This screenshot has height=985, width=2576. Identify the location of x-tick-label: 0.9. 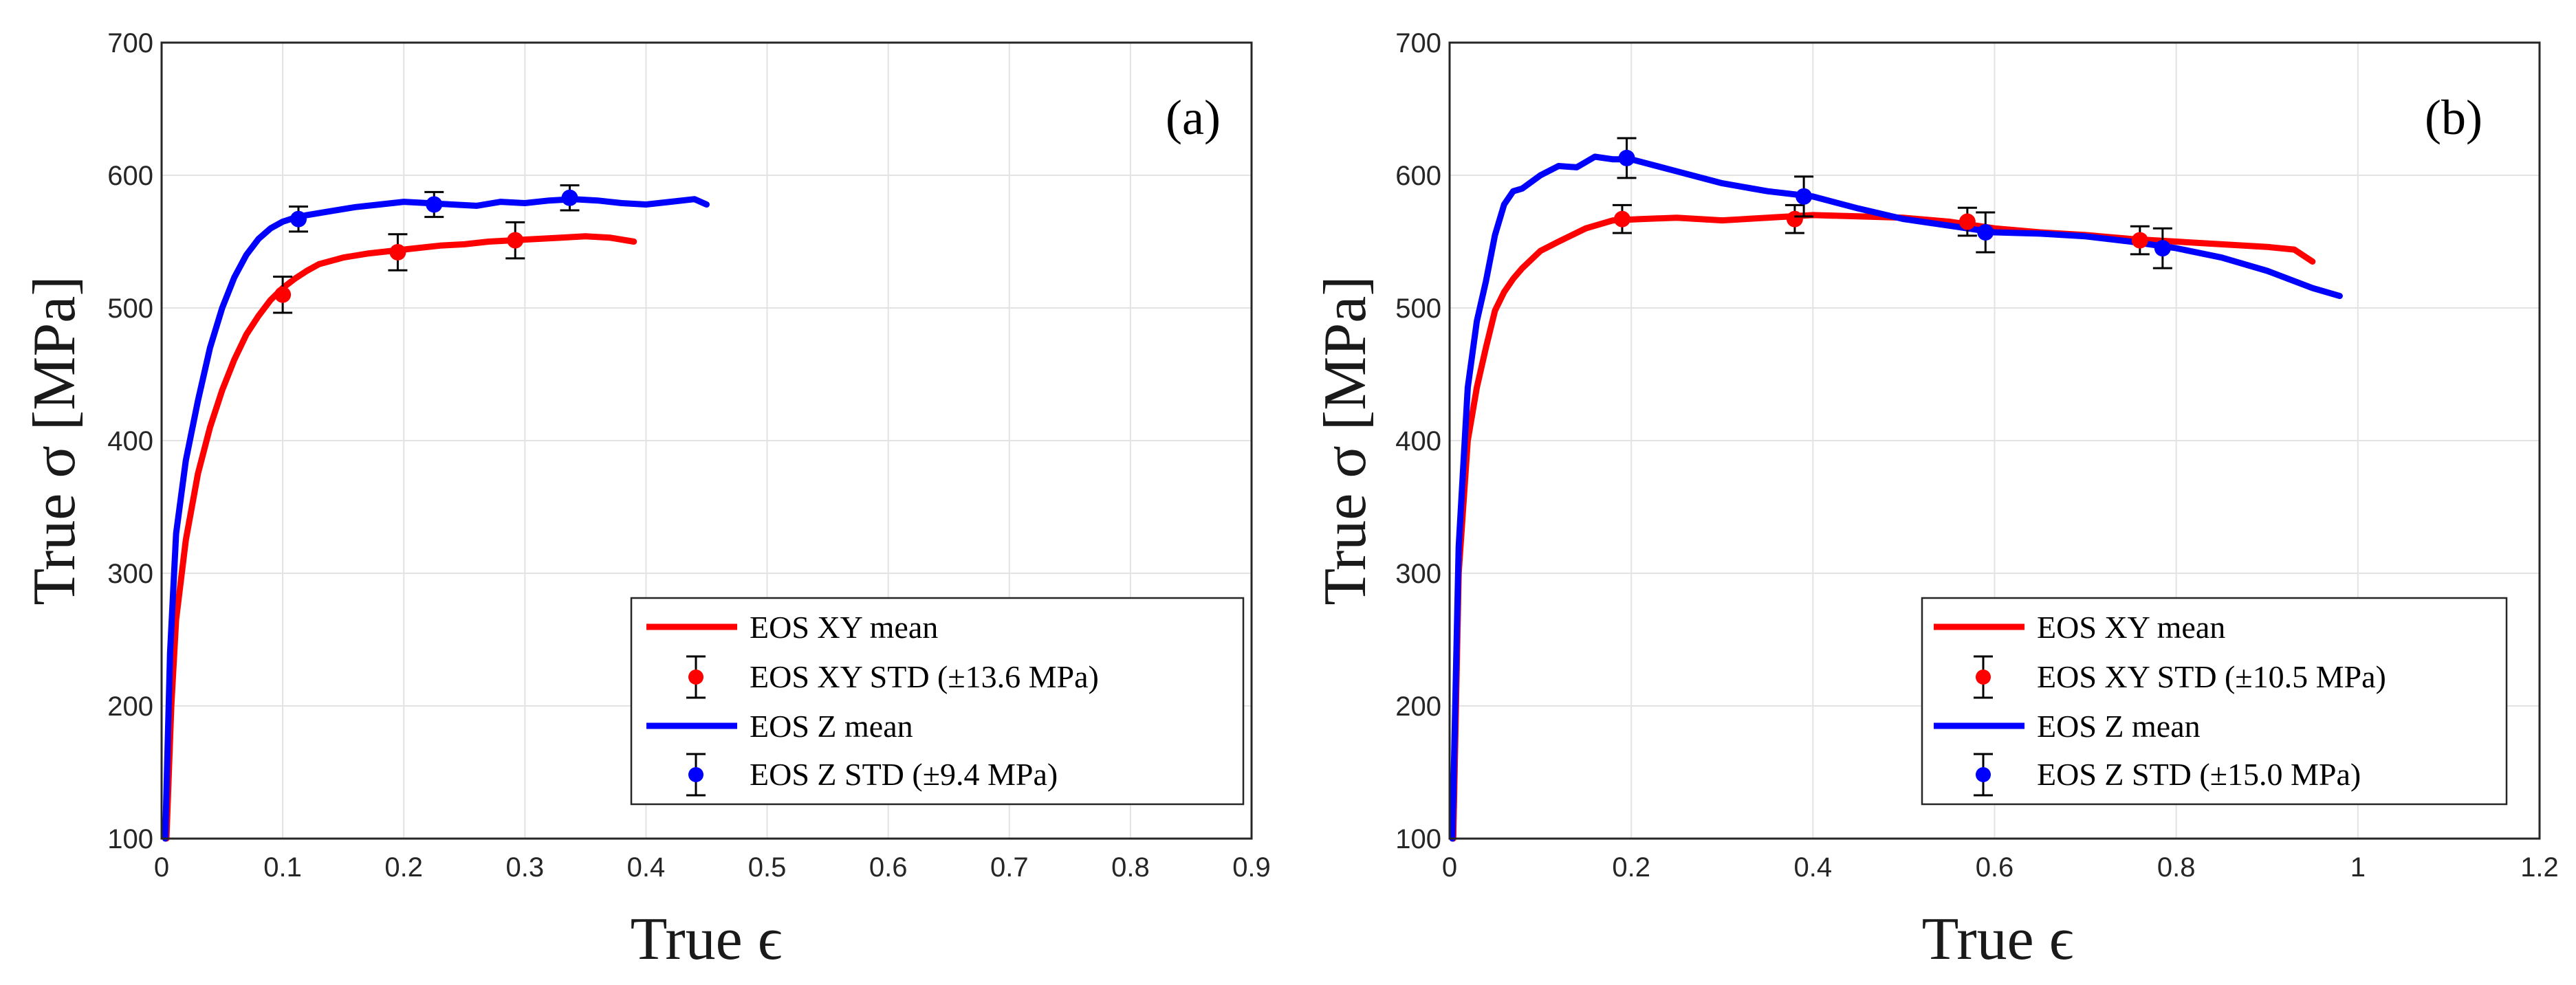
(1251, 867).